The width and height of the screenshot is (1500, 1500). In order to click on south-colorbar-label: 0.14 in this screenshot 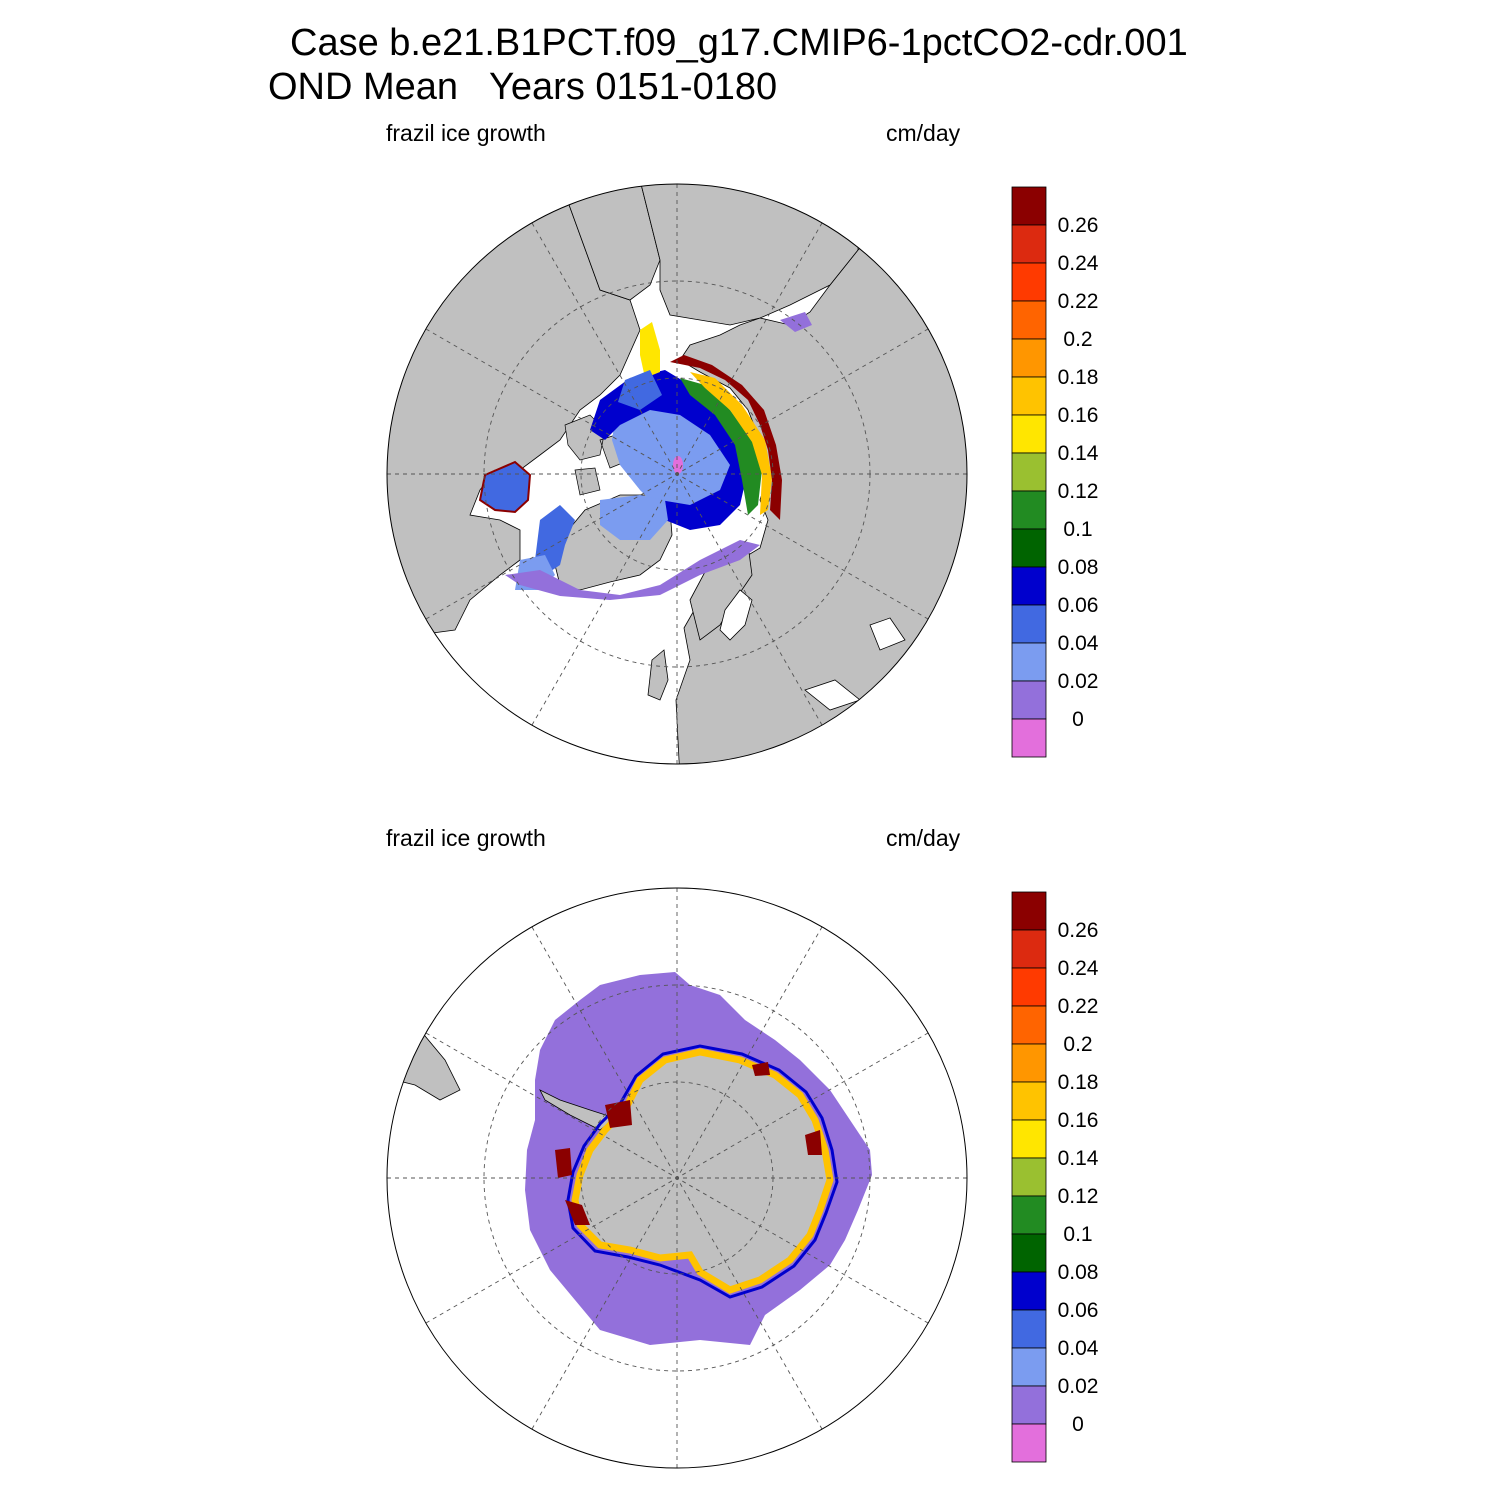, I will do `click(1078, 1158)`.